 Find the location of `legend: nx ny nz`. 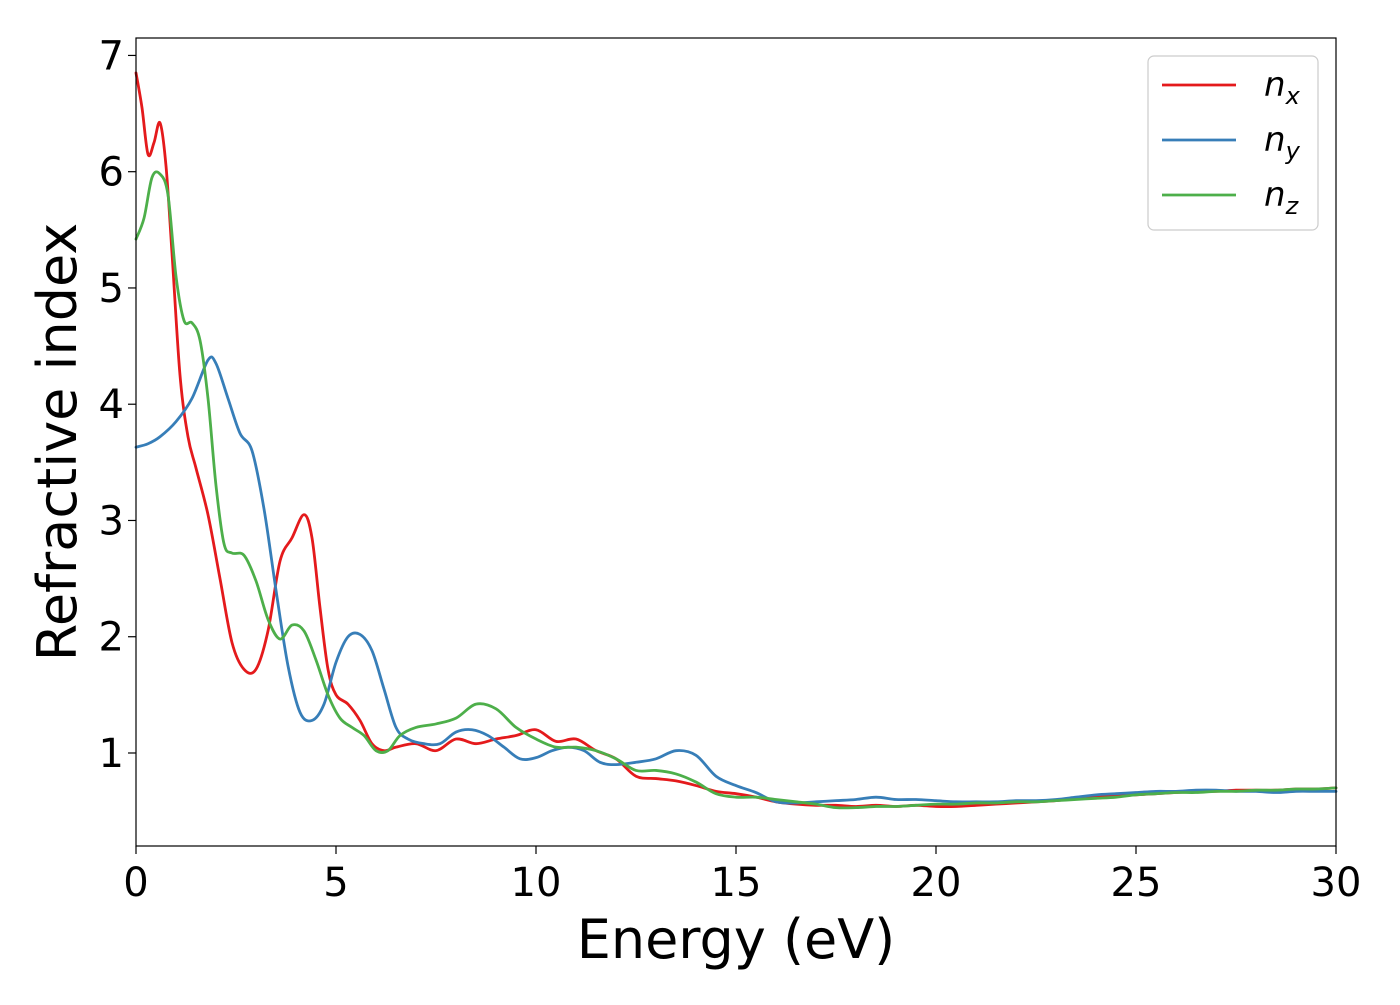

legend: nx ny nz is located at coordinates (1233, 143).